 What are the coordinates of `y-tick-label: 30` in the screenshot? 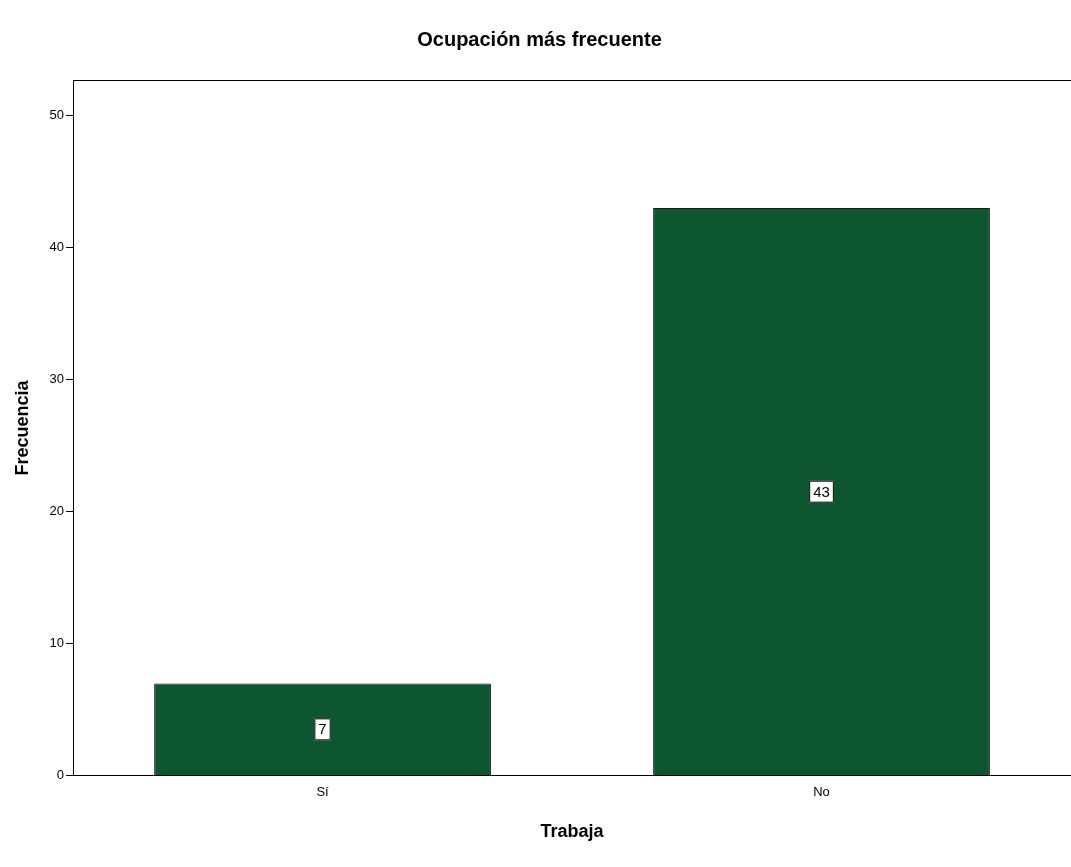 It's located at (57, 379).